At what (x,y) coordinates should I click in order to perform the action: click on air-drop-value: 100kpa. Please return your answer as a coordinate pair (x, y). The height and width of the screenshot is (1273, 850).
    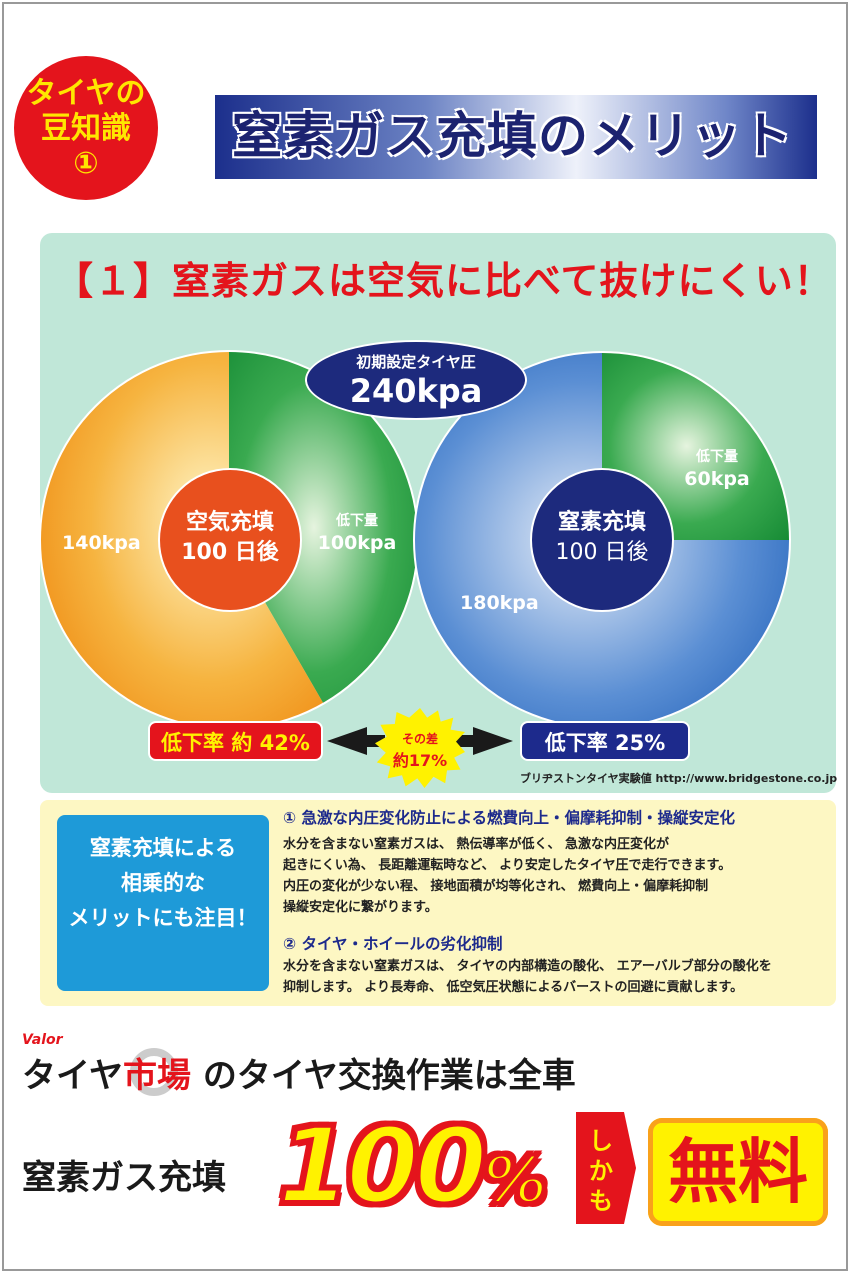
    Looking at the image, I should click on (357, 543).